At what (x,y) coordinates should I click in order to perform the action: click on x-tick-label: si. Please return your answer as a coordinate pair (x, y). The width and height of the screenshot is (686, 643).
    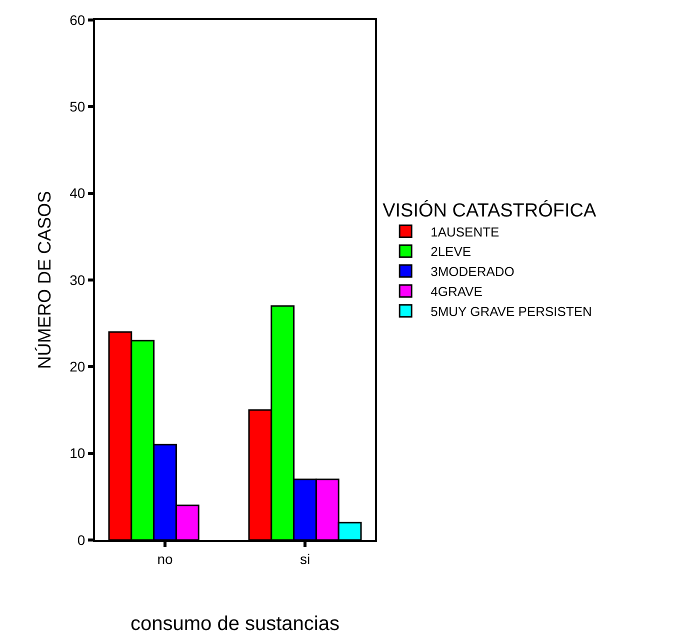
    Looking at the image, I should click on (305, 558).